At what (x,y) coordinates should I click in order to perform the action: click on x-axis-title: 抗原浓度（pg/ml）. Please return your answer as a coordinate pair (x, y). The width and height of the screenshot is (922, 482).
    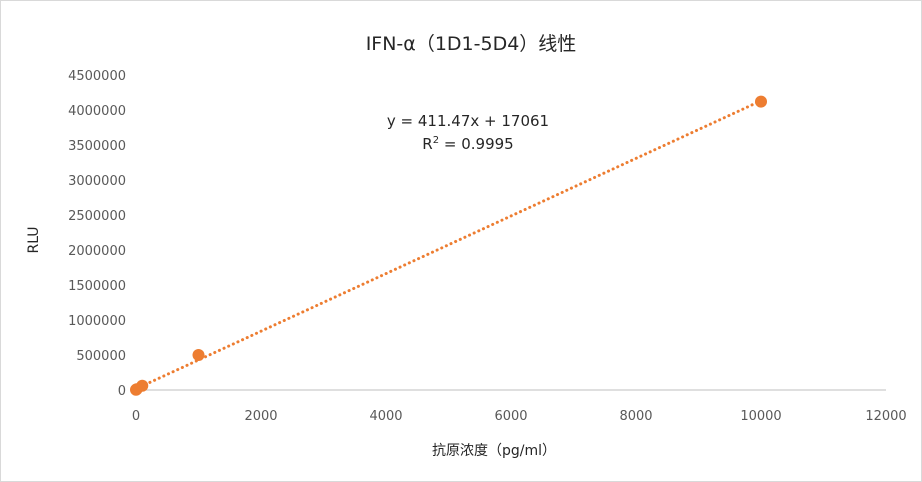
    Looking at the image, I should click on (494, 451).